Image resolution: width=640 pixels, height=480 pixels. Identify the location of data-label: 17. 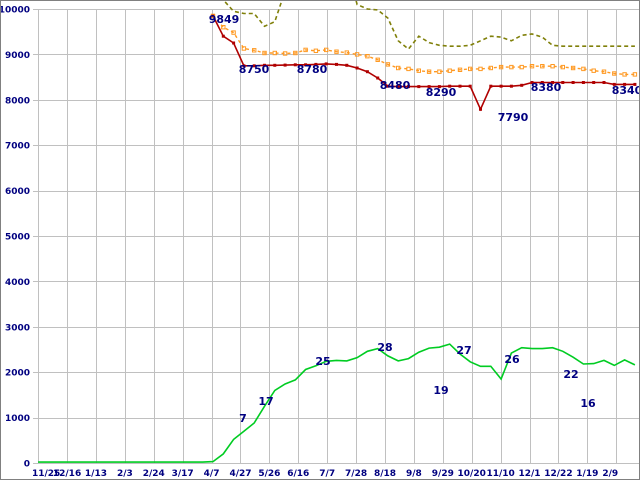
(265, 401).